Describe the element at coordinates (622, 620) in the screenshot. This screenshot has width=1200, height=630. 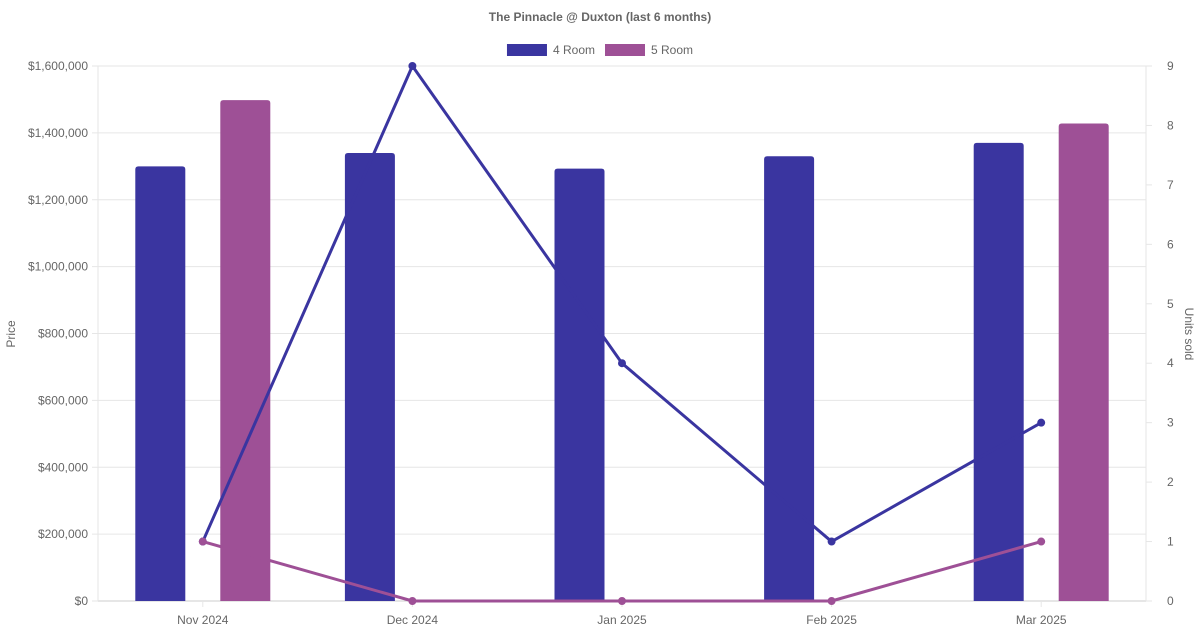
I see `x-tick-label: Jan 2025` at that location.